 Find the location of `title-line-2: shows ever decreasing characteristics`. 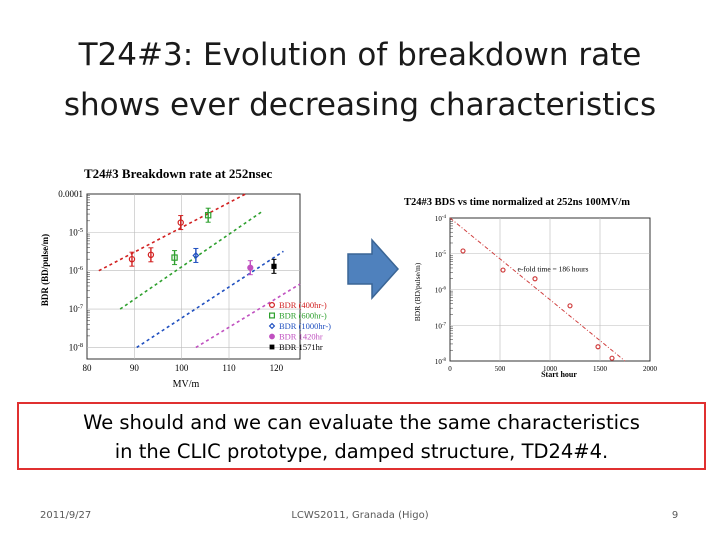

title-line-2: shows ever decreasing characteristics is located at coordinates (360, 105).